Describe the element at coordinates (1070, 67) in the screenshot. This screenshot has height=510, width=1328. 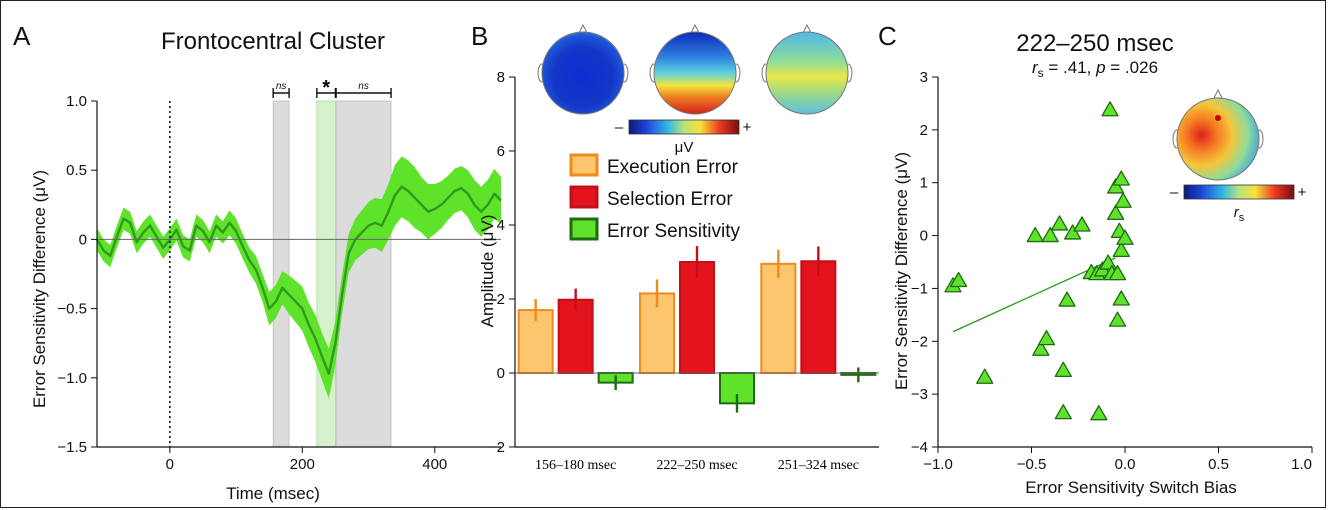
I see `stats-r-rest: = .41,` at that location.